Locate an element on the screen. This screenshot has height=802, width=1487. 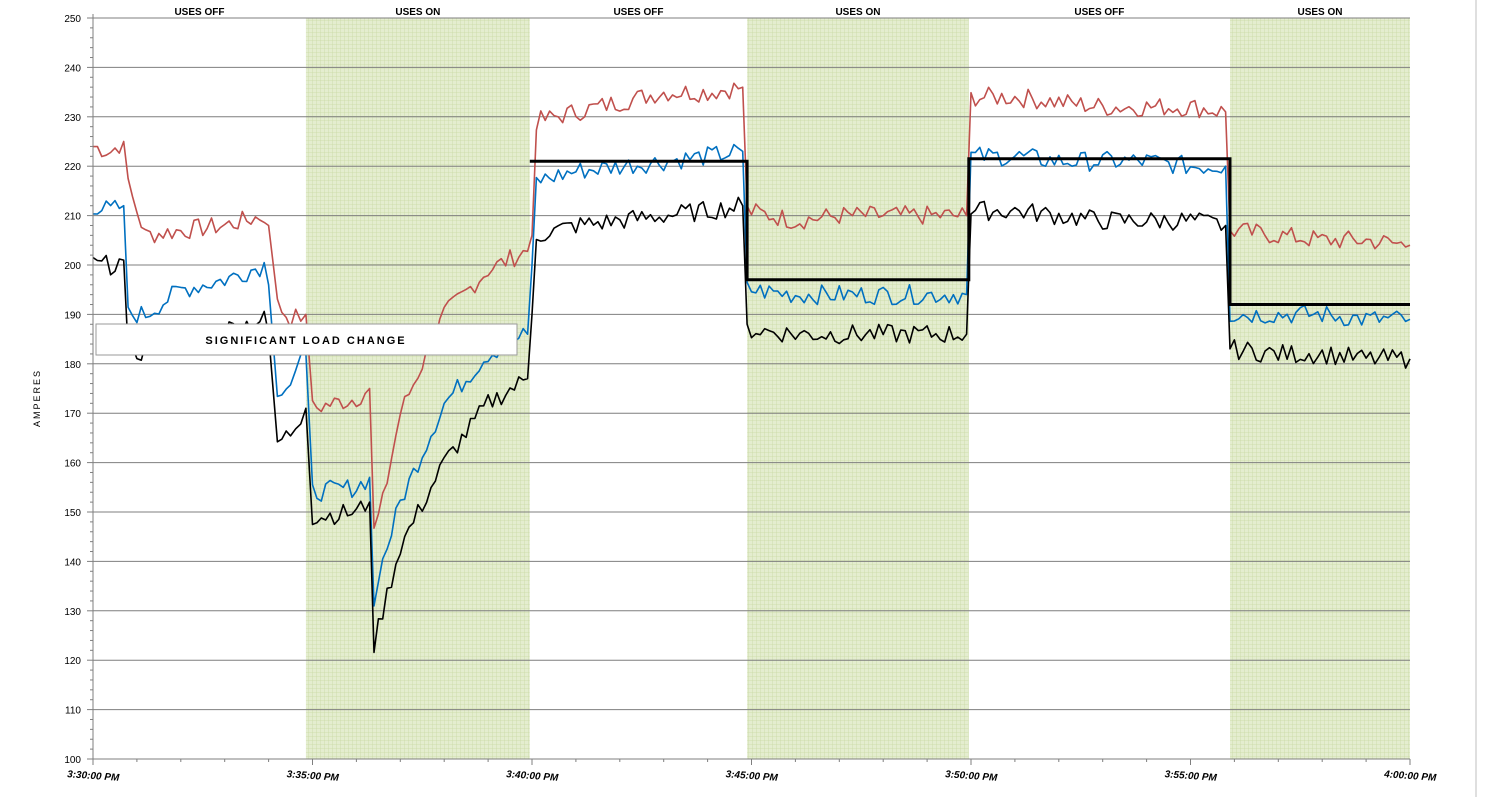
y-tick-label: 210 is located at coordinates (72, 217).